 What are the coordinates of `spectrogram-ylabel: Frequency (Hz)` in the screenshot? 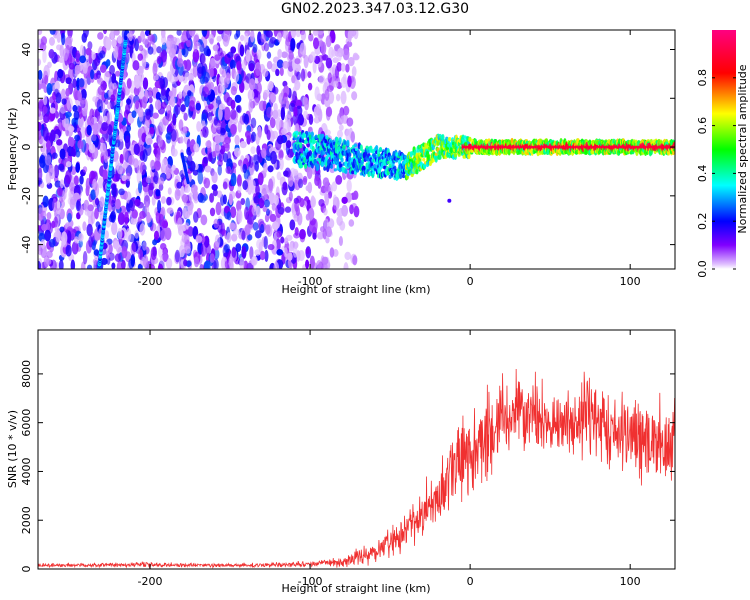 It's located at (12, 149).